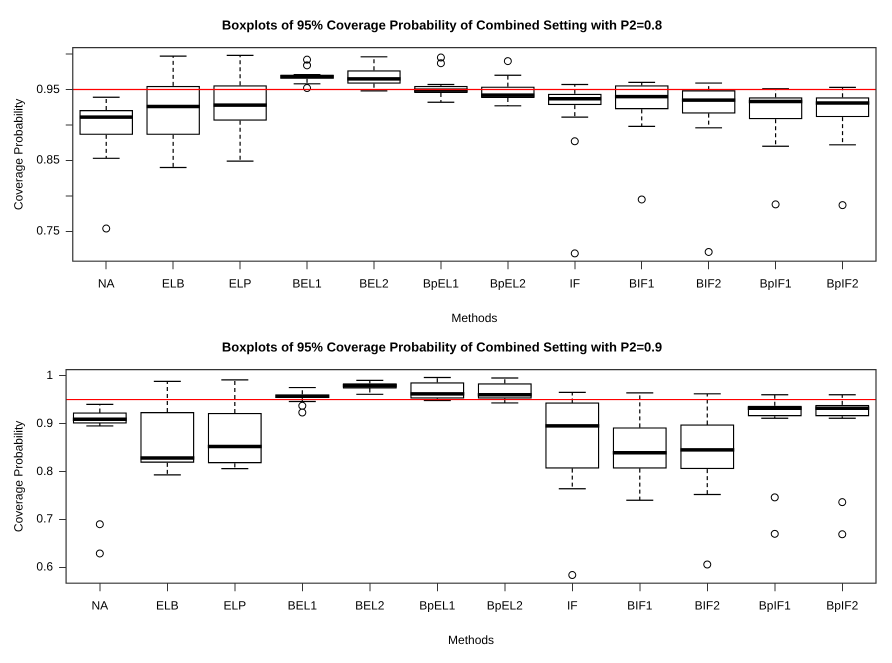 Image resolution: width=892 pixels, height=663 pixels. I want to click on y-tick-label: 0.7, so click(45, 519).